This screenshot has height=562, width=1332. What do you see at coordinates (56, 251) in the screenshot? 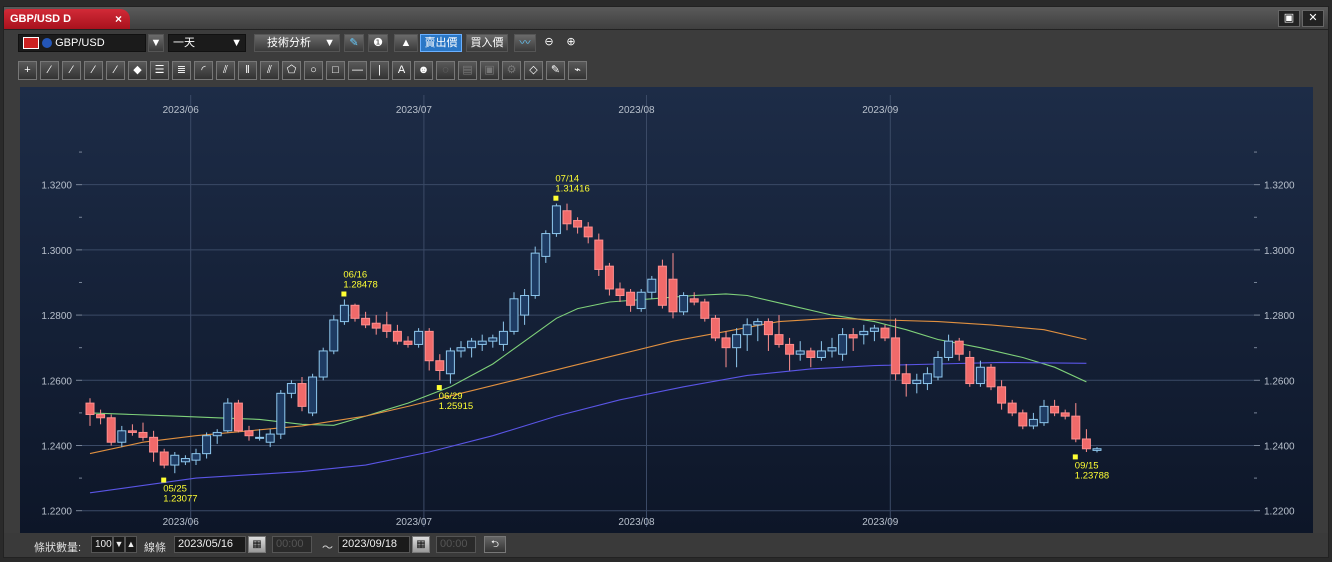
I see `y-tick-label-left: 1.3000` at bounding box center [56, 251].